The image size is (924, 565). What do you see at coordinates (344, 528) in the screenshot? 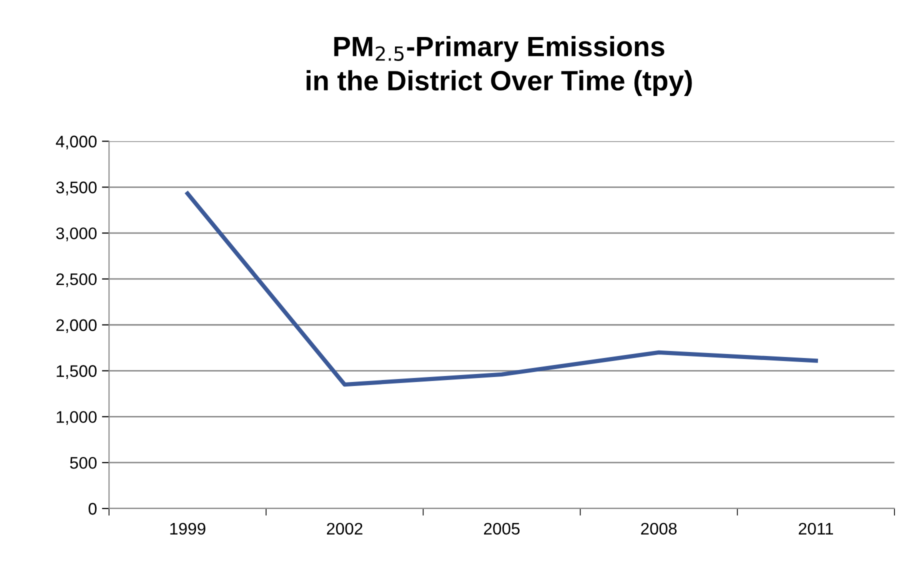
I see `x-tick-label: 2002` at bounding box center [344, 528].